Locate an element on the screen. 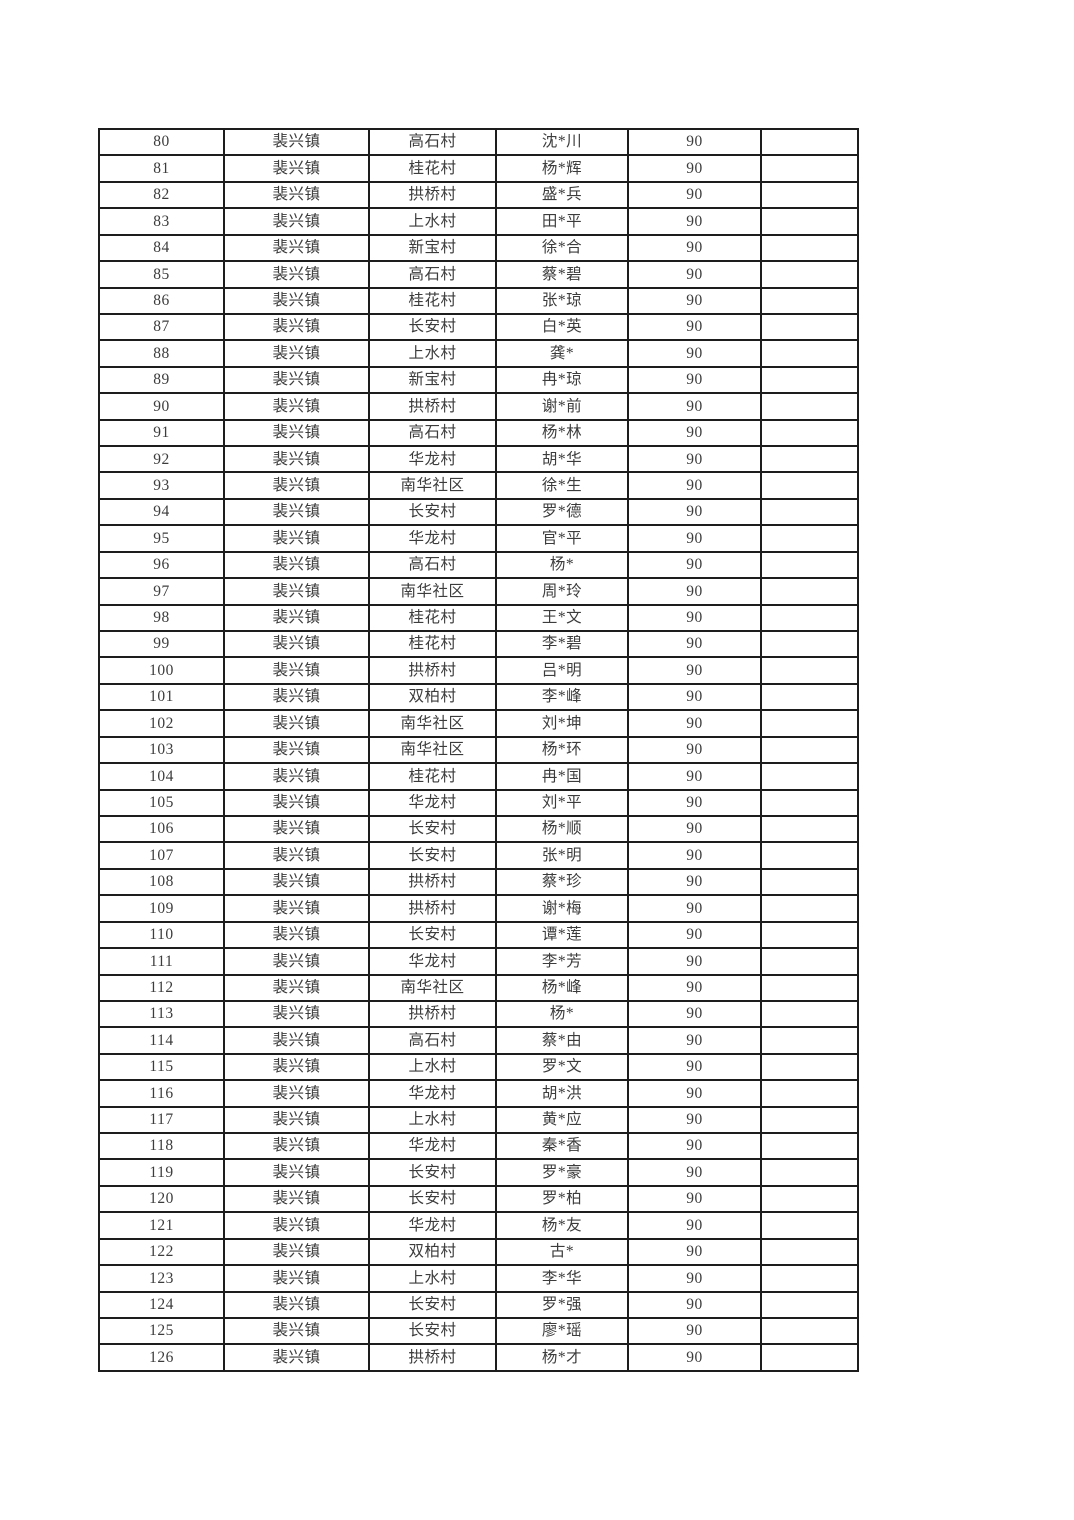 Image resolution: width=1074 pixels, height=1520 pixels. cell-index: 112 is located at coordinates (161, 987).